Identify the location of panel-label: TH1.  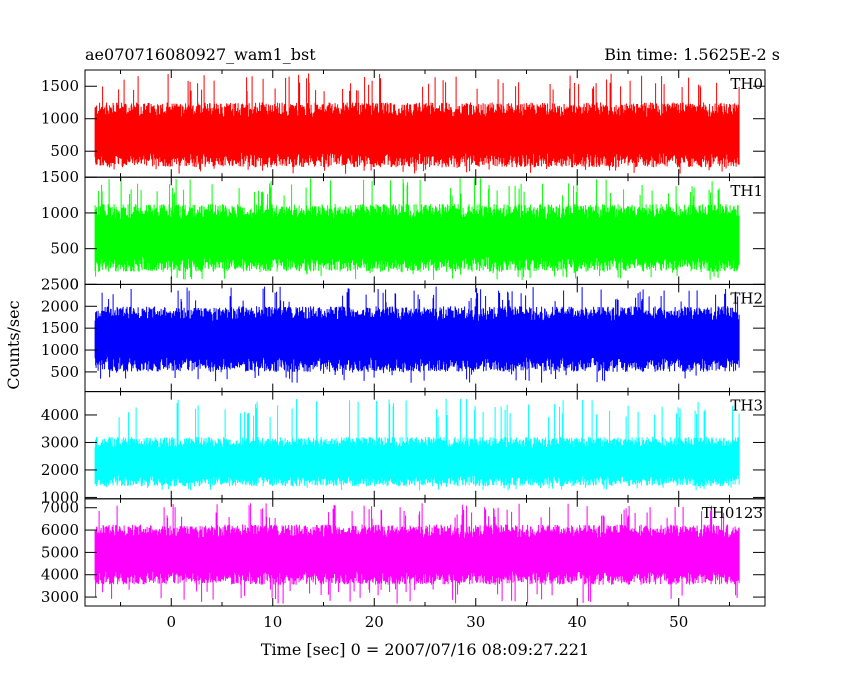
(746, 191).